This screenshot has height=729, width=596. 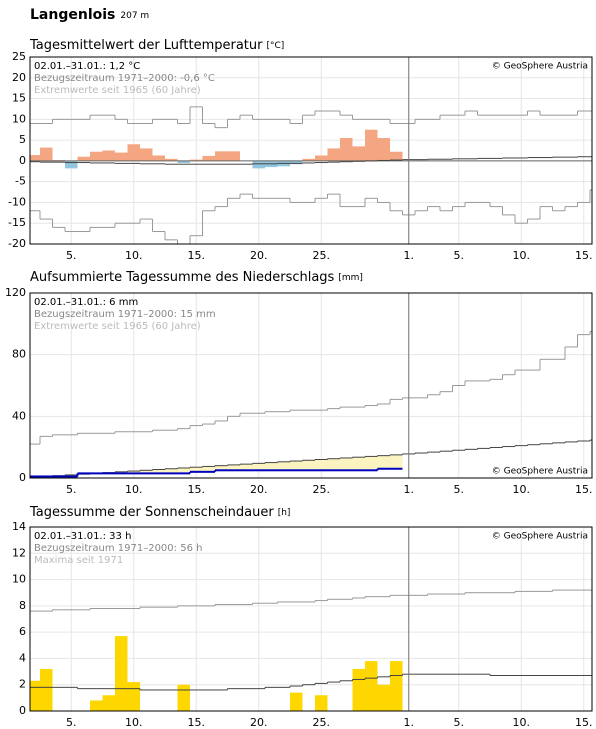 What do you see at coordinates (86, 302) in the screenshot?
I see `note: 02.01.–31.01.: 6 mm` at bounding box center [86, 302].